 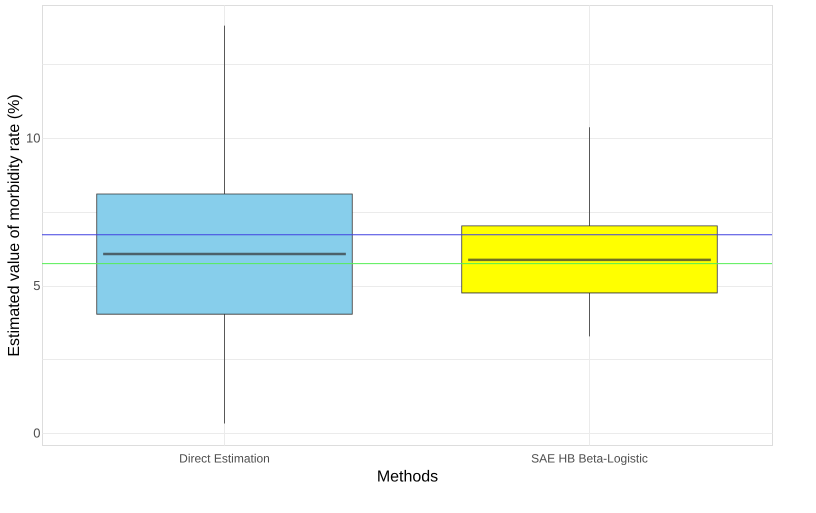 What do you see at coordinates (36, 286) in the screenshot?
I see `y-tick-label: 5` at bounding box center [36, 286].